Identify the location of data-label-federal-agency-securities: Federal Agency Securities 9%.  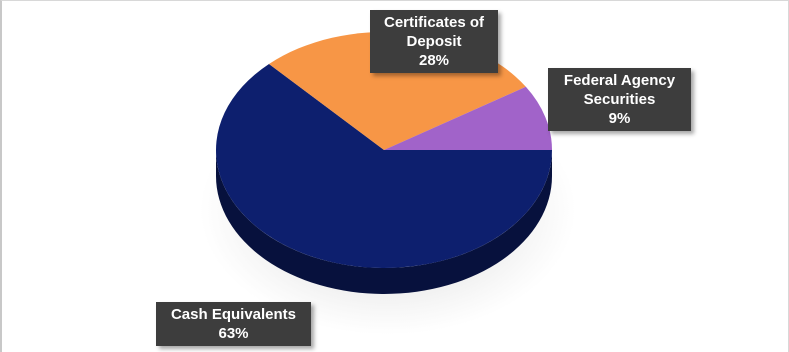
(619, 99).